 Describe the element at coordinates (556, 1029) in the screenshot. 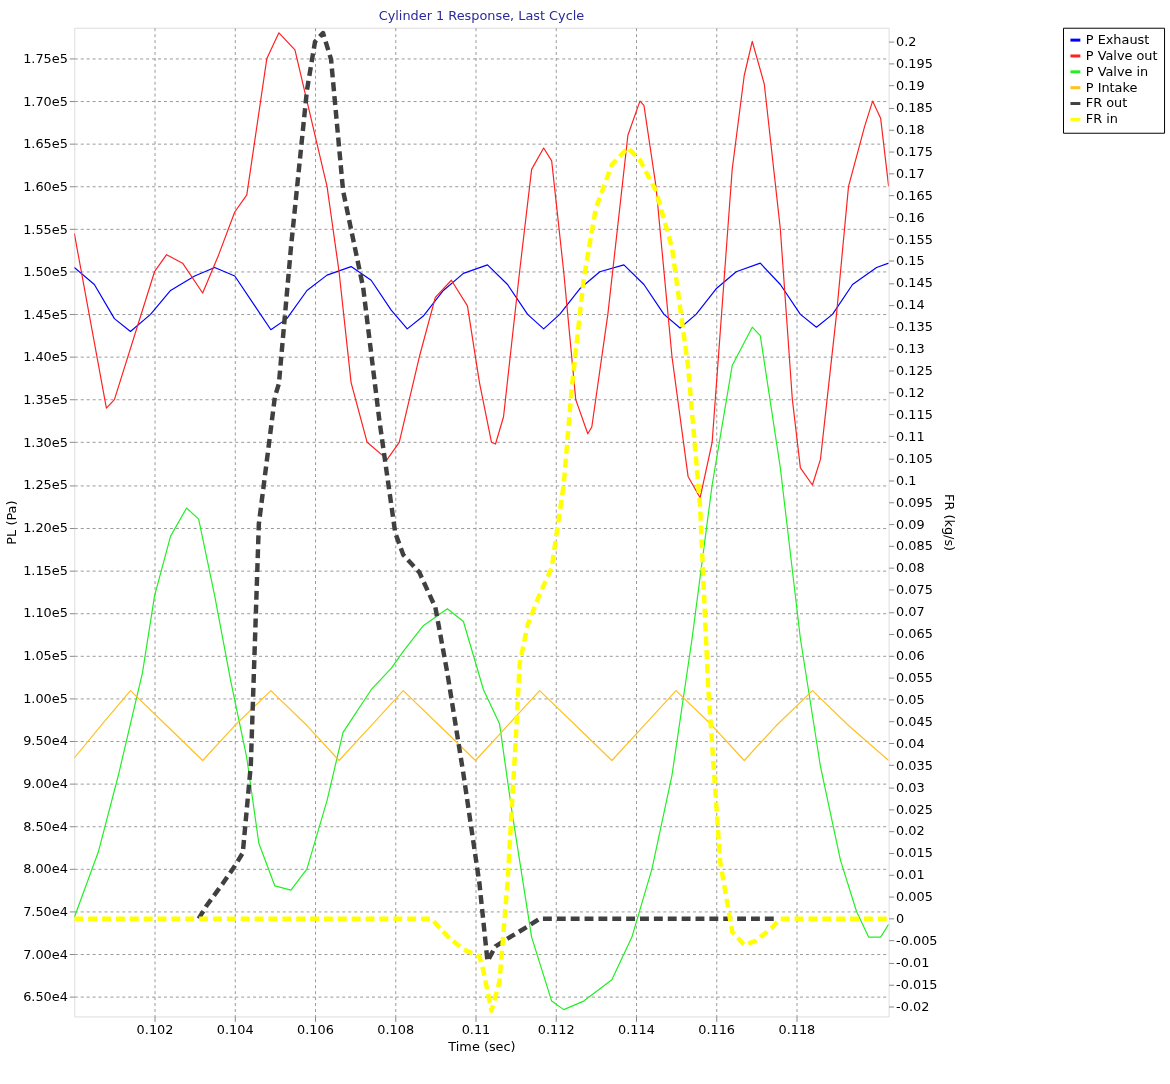

I see `x-tick-label: 0.112` at that location.